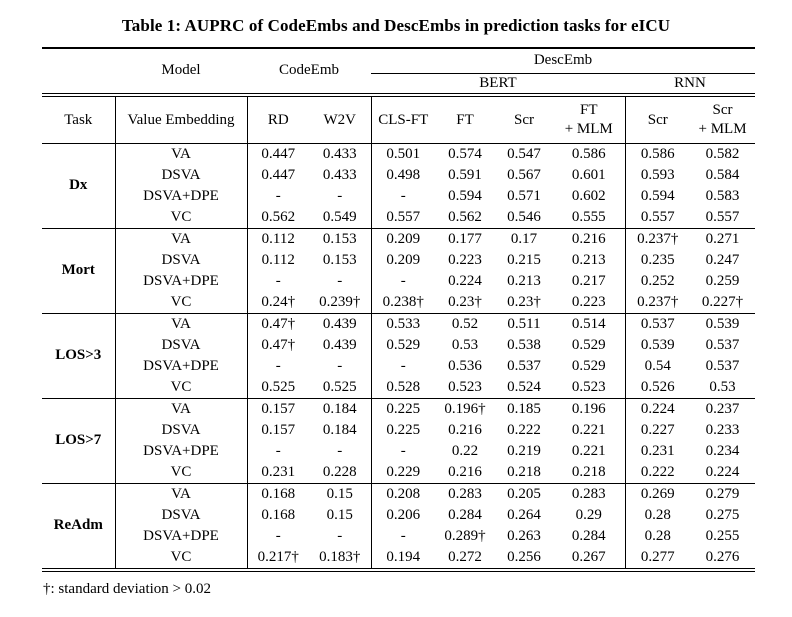 The image size is (792, 617). What do you see at coordinates (340, 473) in the screenshot?
I see `metric-value: 0.228` at bounding box center [340, 473].